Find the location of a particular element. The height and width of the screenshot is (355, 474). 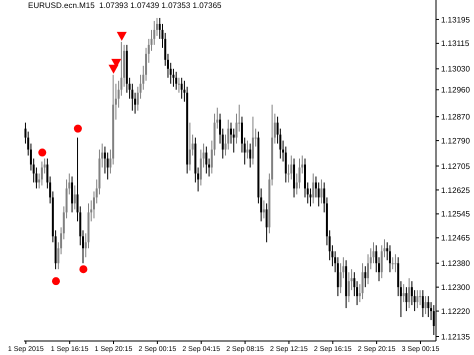

y-tick-label: 1.12300 is located at coordinates (455, 287).